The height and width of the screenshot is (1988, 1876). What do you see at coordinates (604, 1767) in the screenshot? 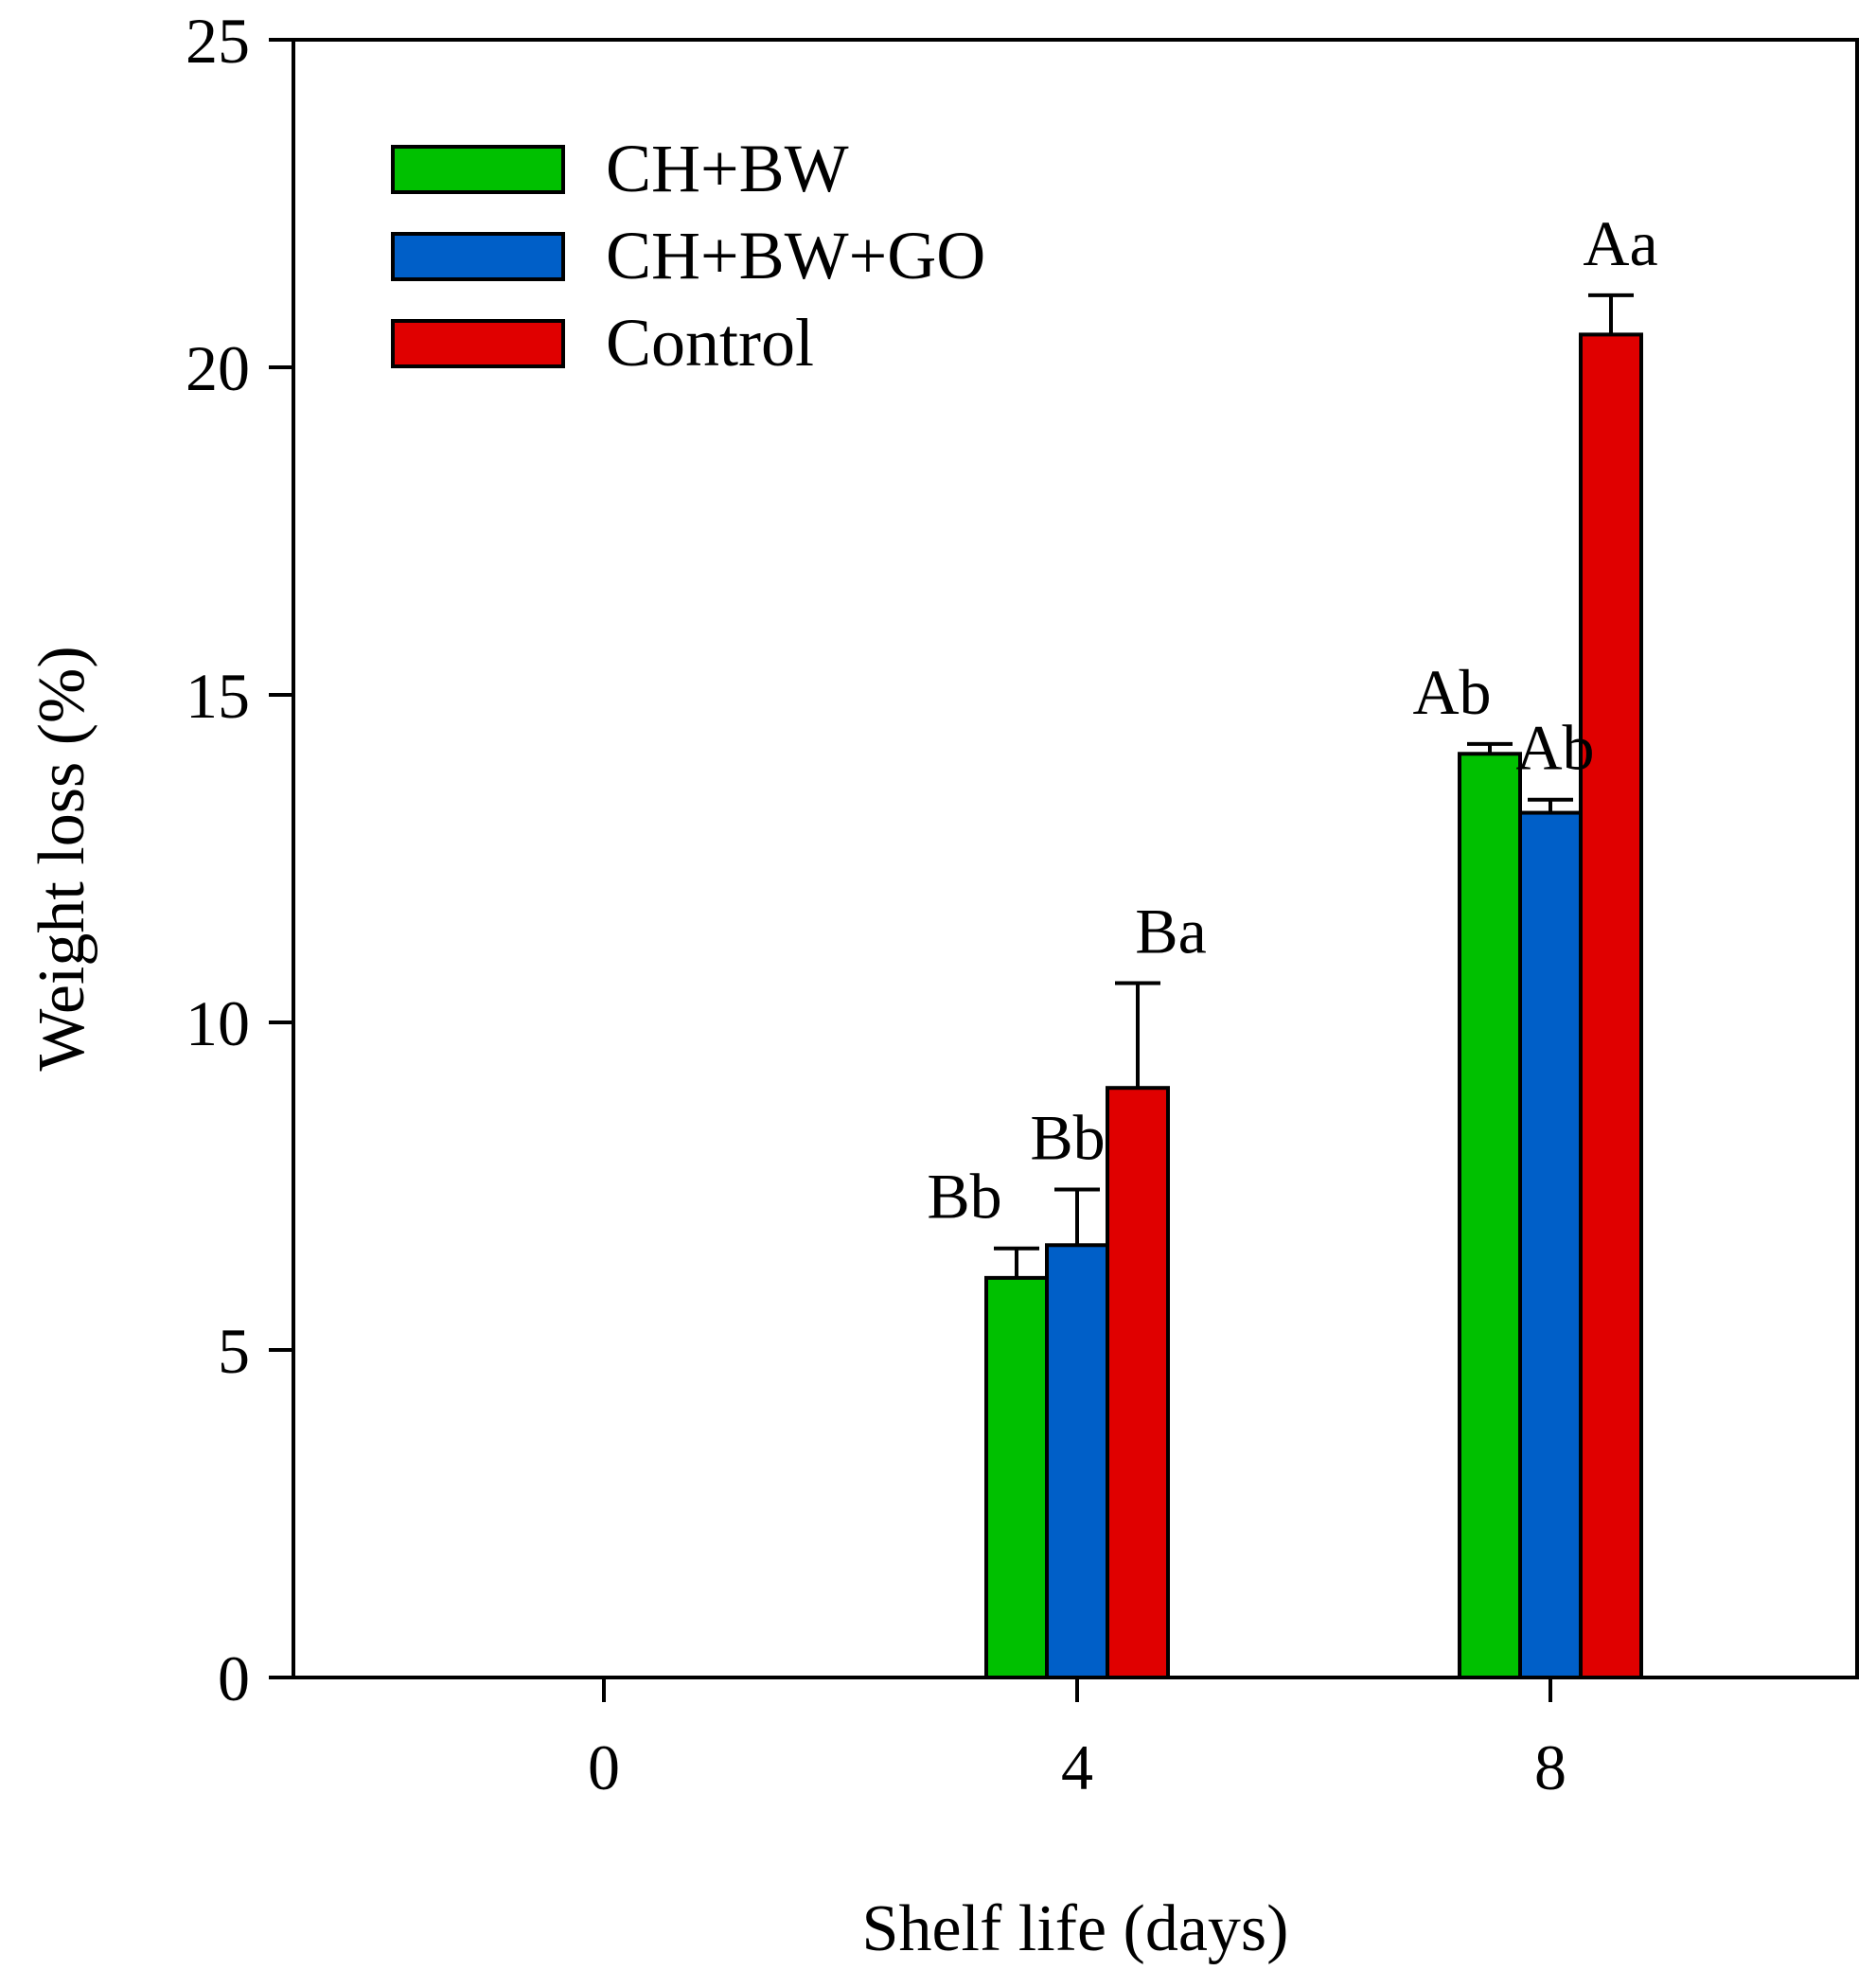
I see `x-tick-label: 0` at bounding box center [604, 1767].